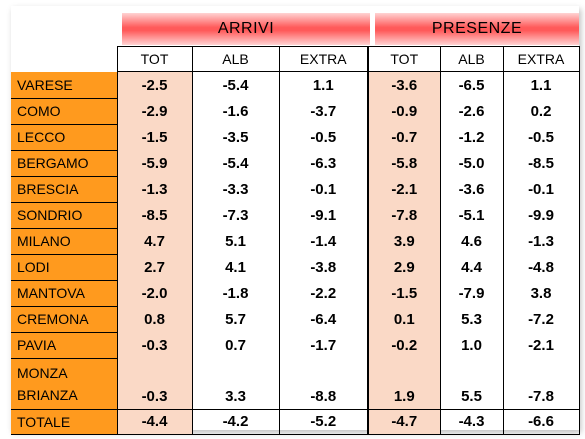 The width and height of the screenshot is (585, 439). Describe the element at coordinates (235, 293) in the screenshot. I see `value-cell: -1.8` at that location.